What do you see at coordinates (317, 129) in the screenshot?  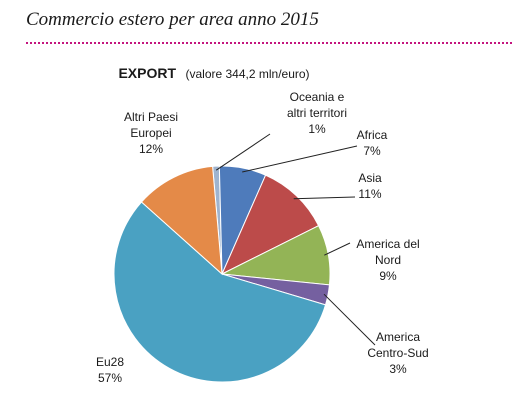 I see `slice-value-label: 1%` at bounding box center [317, 129].